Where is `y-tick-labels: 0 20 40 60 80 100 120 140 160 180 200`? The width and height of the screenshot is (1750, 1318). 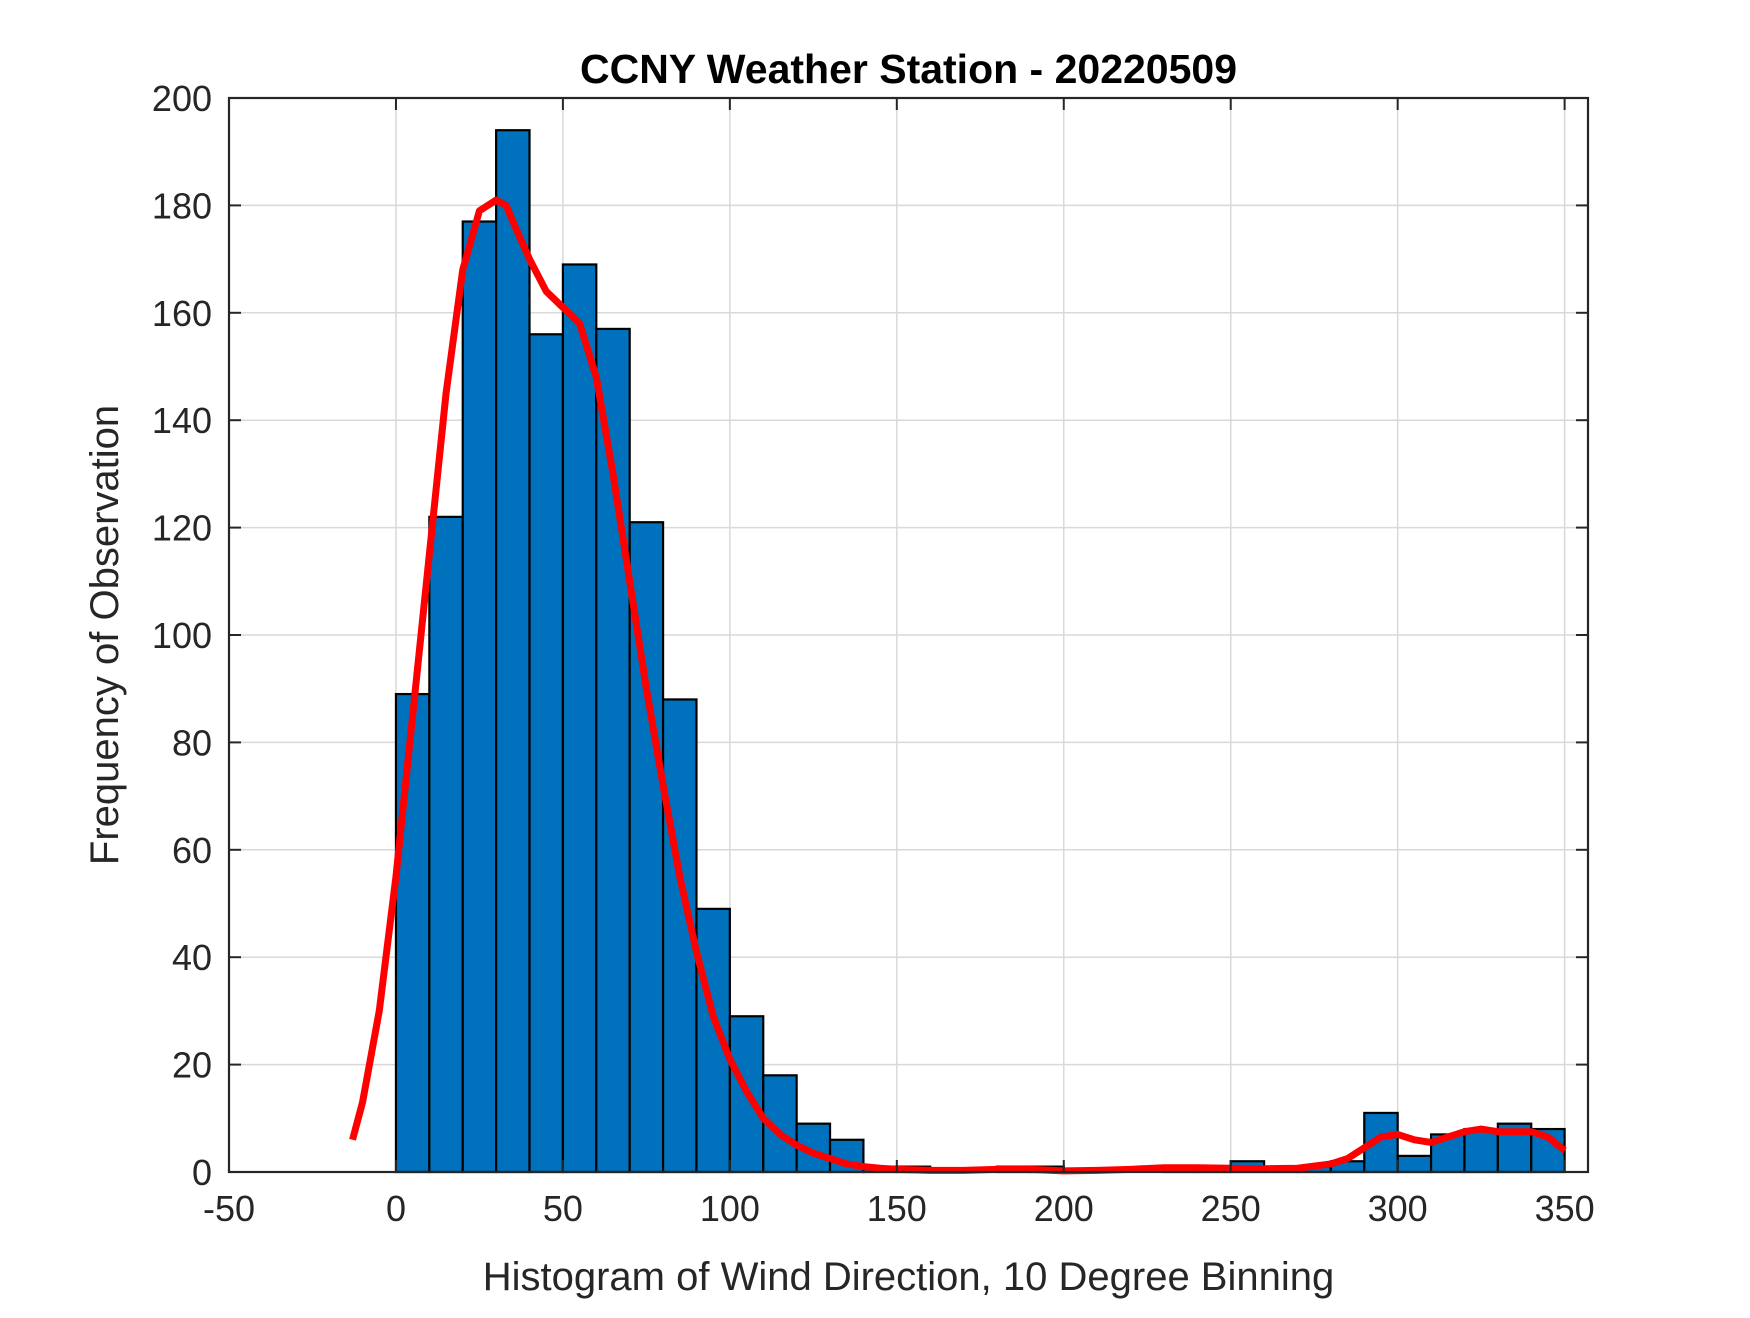
y-tick-labels: 0 20 40 60 80 100 120 140 160 180 200 is located at coordinates (182, 635).